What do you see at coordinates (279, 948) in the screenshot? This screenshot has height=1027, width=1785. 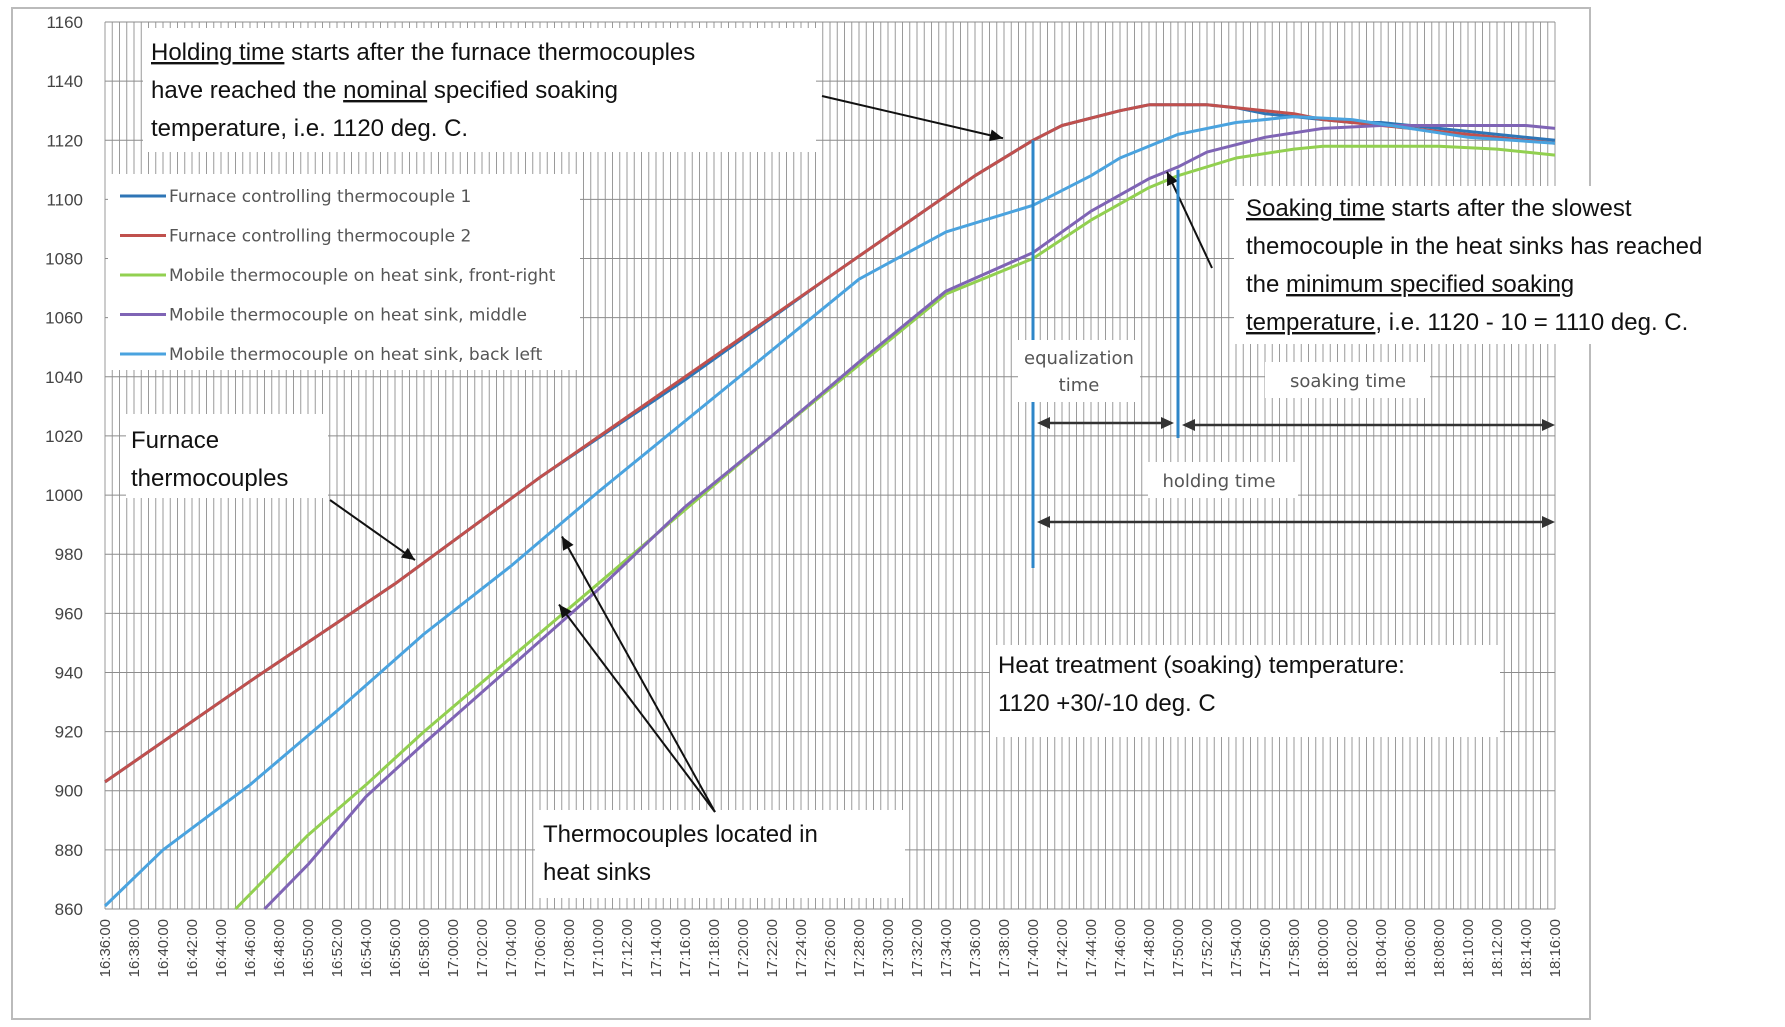 I see `x-tick-label: 16:48:00` at bounding box center [279, 948].